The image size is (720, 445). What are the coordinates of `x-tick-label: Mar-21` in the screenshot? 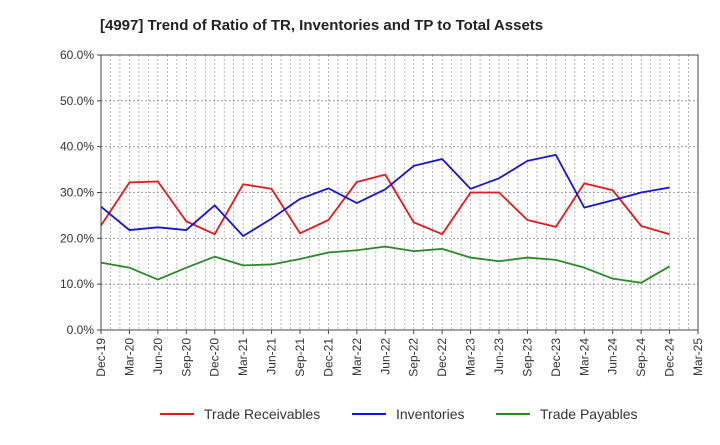 It's located at (243, 357).